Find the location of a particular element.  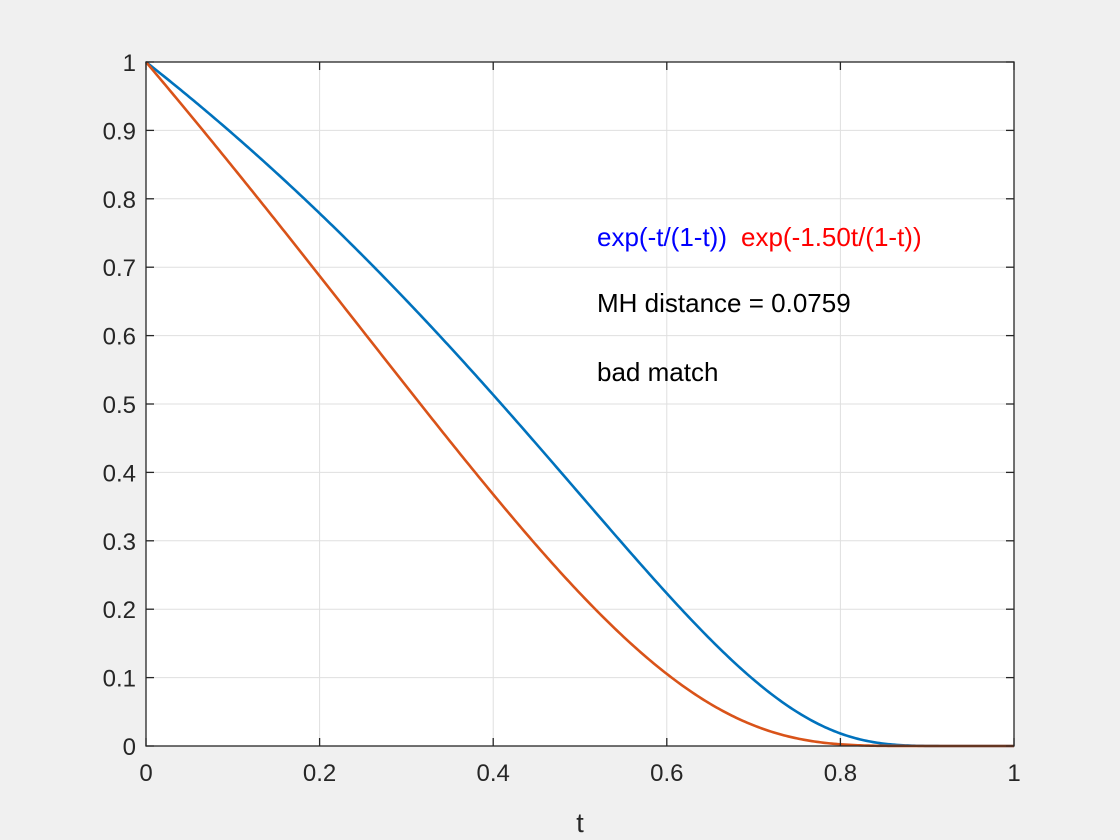

y-tick-label: 0.4 is located at coordinates (119, 473).